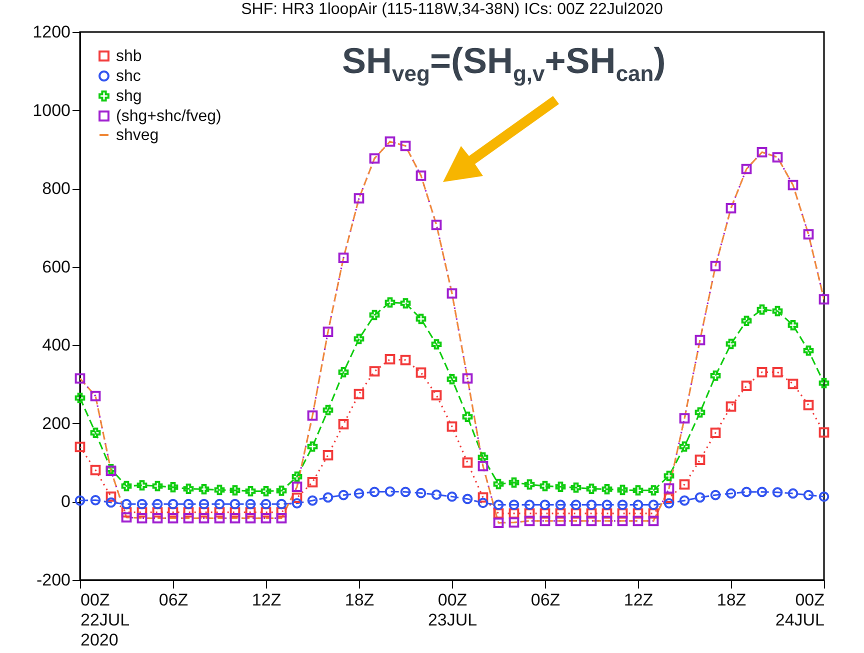 The width and height of the screenshot is (864, 653). What do you see at coordinates (129, 96) in the screenshot?
I see `legend-label: shg` at bounding box center [129, 96].